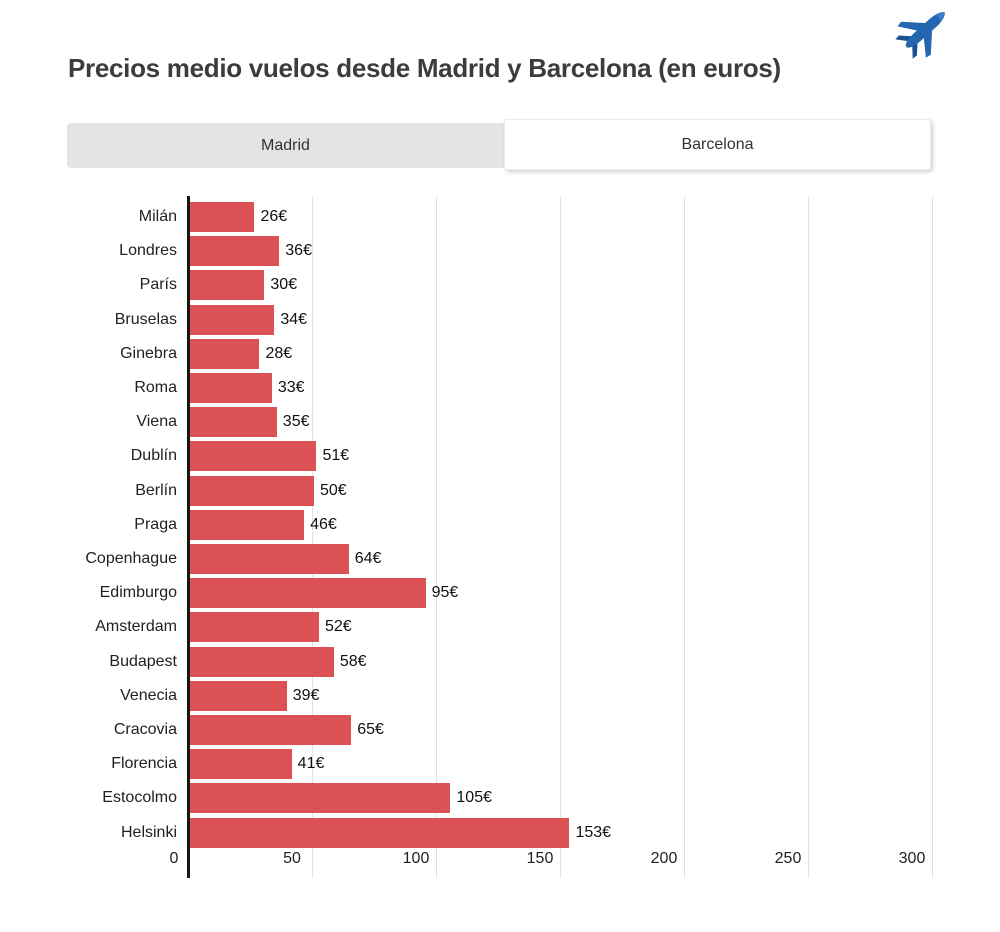 The height and width of the screenshot is (932, 1000). What do you see at coordinates (136, 627) in the screenshot?
I see `category-label: Amsterdam` at bounding box center [136, 627].